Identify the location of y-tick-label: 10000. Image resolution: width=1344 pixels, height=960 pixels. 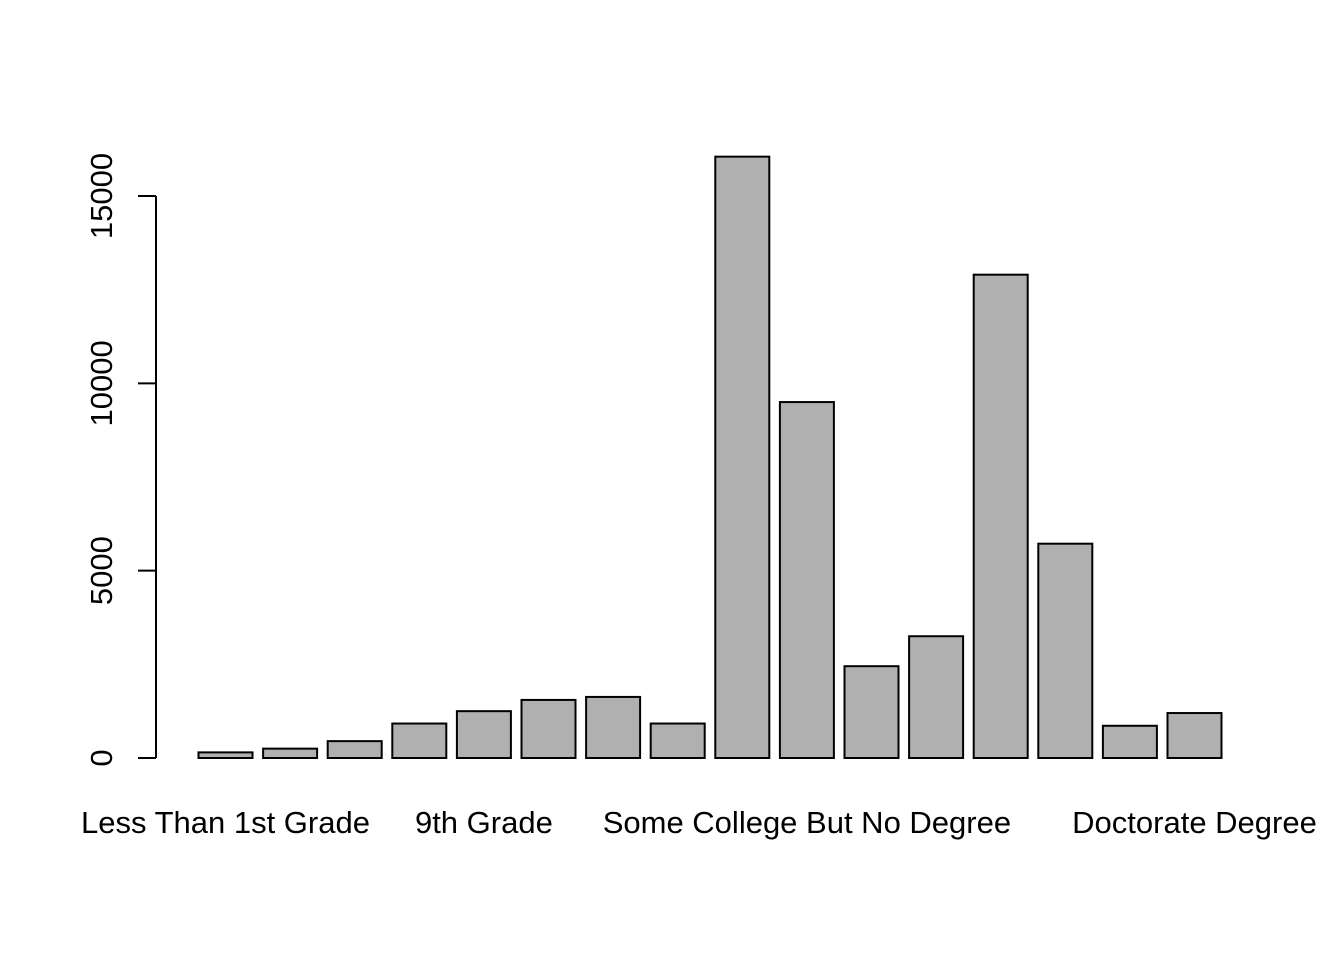
(101, 383).